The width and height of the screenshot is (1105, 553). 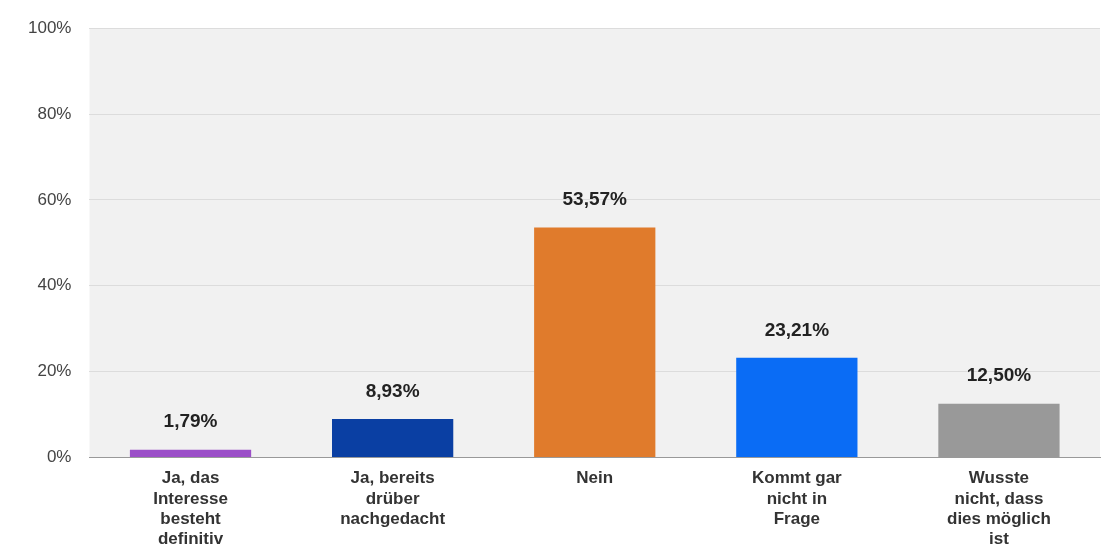 I want to click on x-tick-label: Wusste nicht, dass dies möglich ist, so click(x=998, y=508).